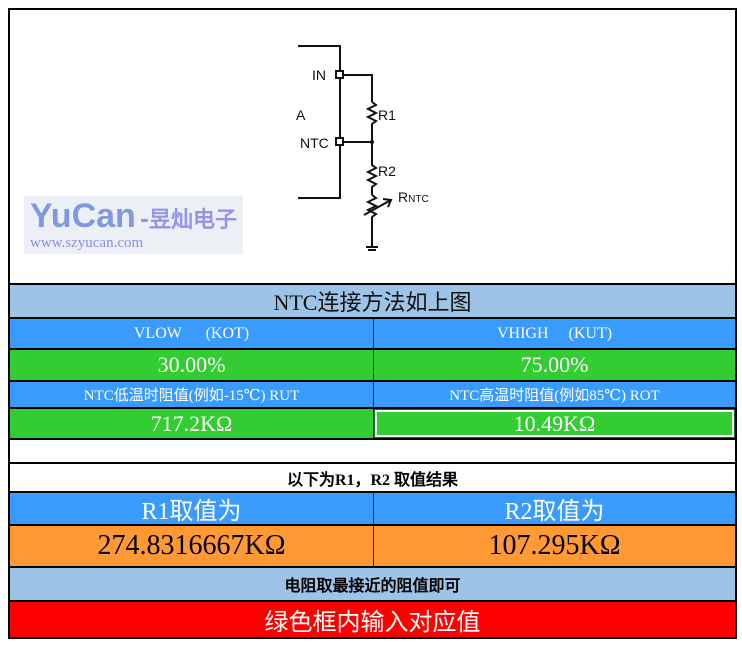 This screenshot has width=742, height=645. What do you see at coordinates (192, 423) in the screenshot?
I see `rut-input: 717.2KΩ` at bounding box center [192, 423].